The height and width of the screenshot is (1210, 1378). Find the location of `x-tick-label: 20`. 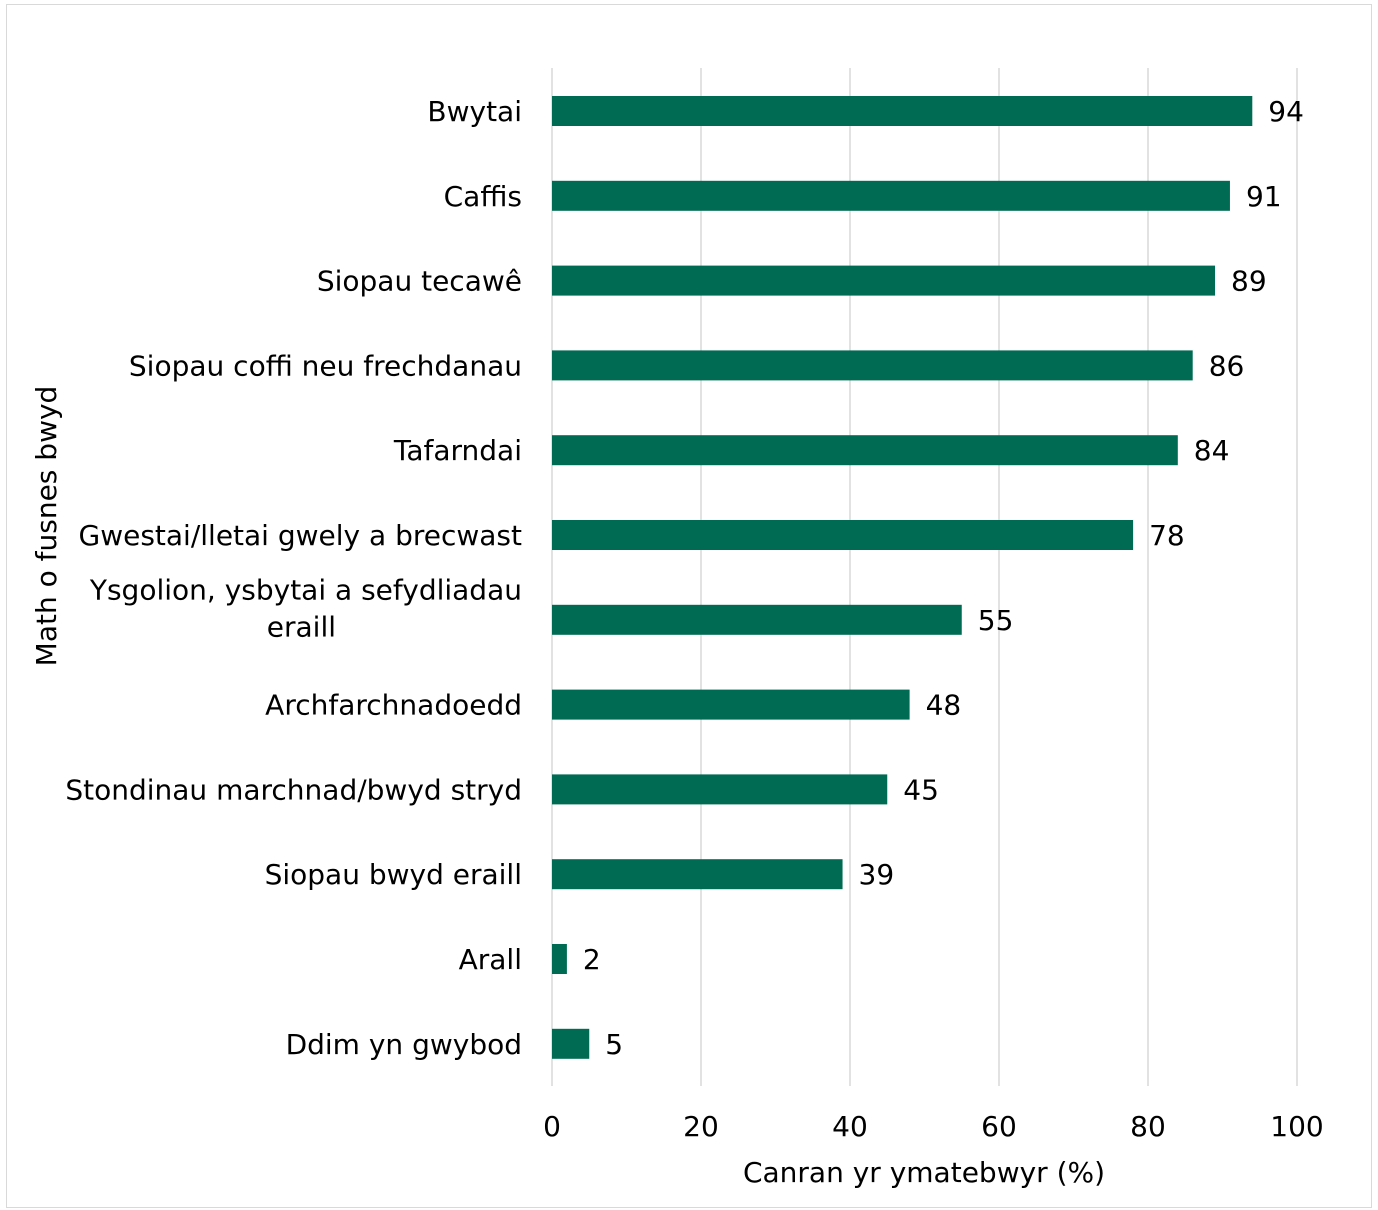

x-tick-label: 20 is located at coordinates (701, 1126).